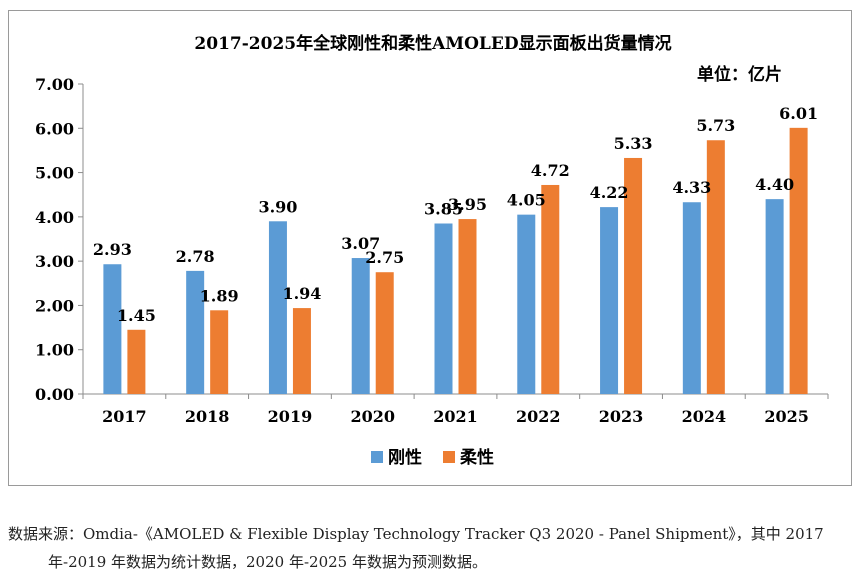 The width and height of the screenshot is (862, 576). Describe the element at coordinates (621, 416) in the screenshot. I see `x-tick-label: 2023` at that location.